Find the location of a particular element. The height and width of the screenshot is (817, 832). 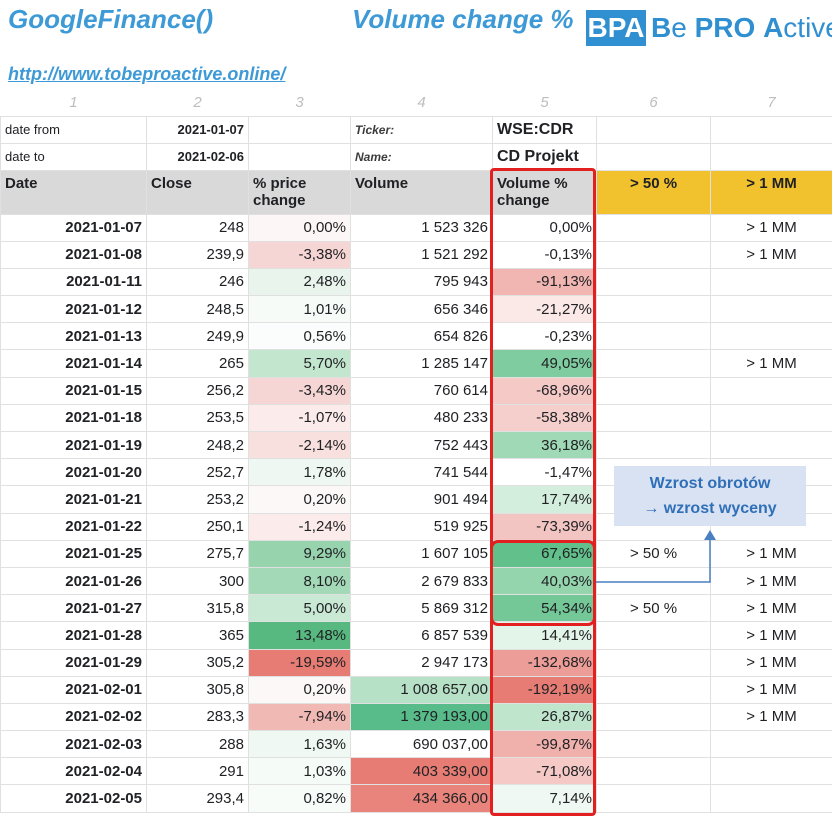

cell-close: 315,8 is located at coordinates (197, 608).